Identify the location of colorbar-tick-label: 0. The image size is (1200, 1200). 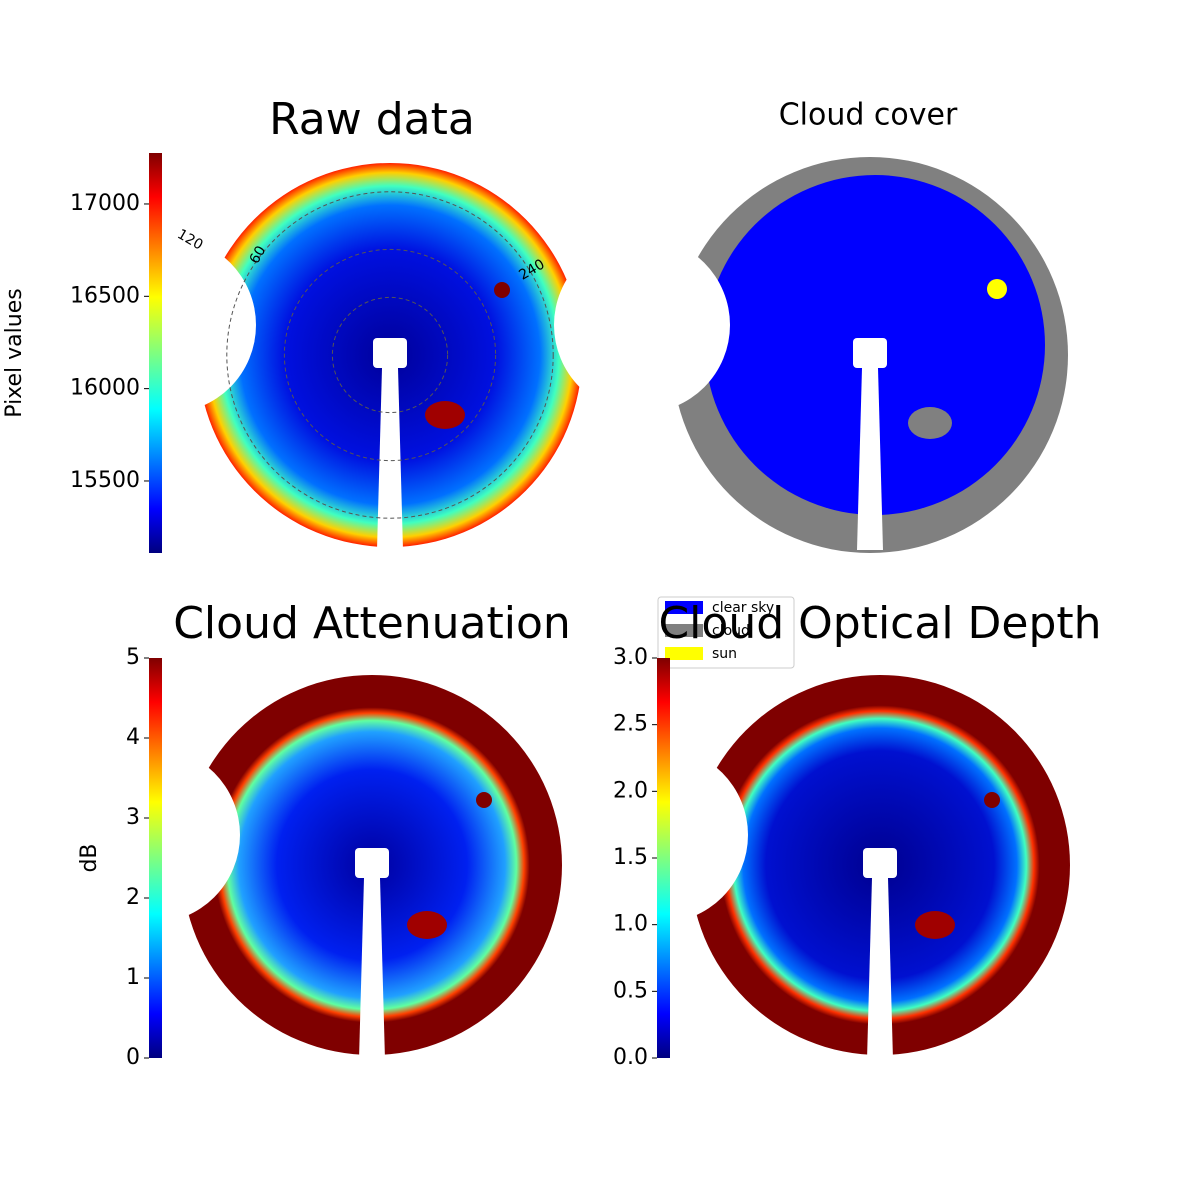
(133, 1057).